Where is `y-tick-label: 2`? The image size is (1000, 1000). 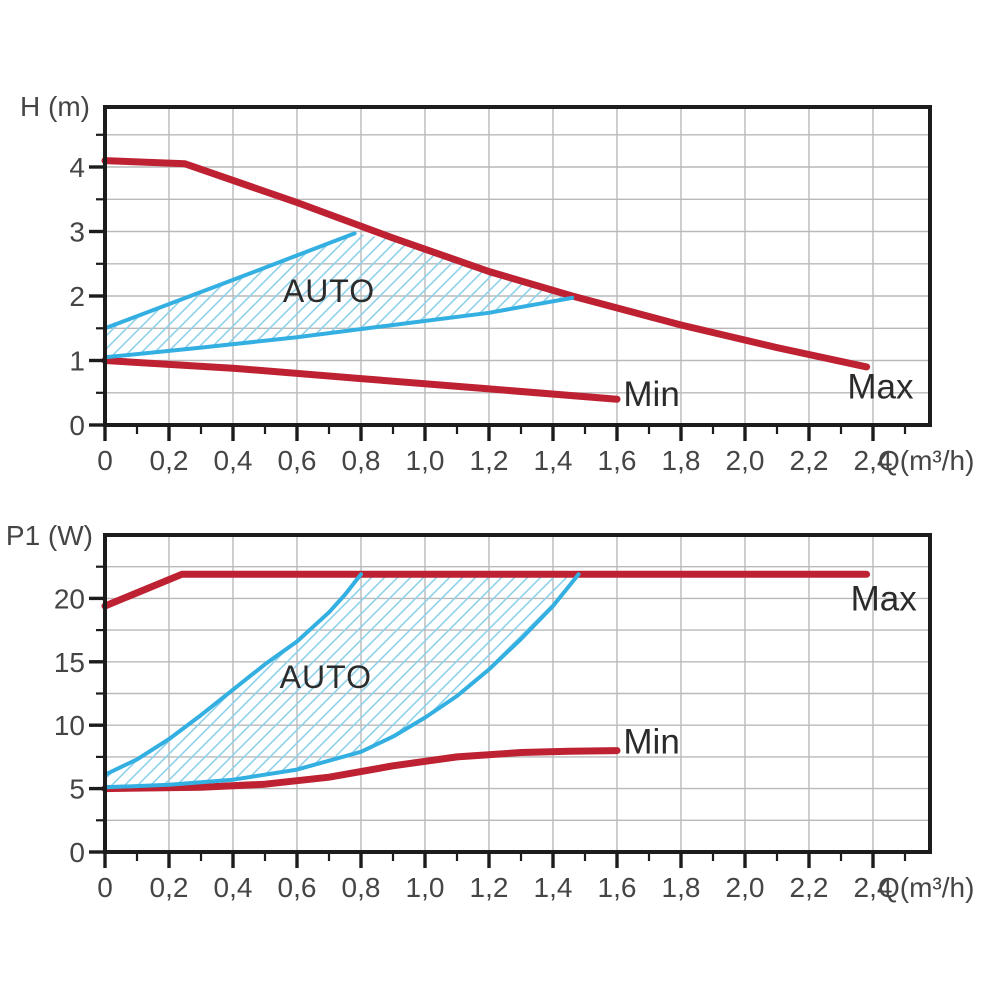 y-tick-label: 2 is located at coordinates (77, 296).